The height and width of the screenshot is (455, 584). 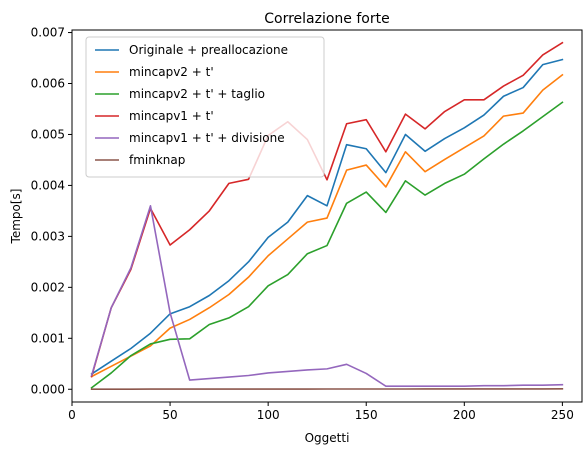 I want to click on chart-title: Correlazione forte, so click(x=326, y=19).